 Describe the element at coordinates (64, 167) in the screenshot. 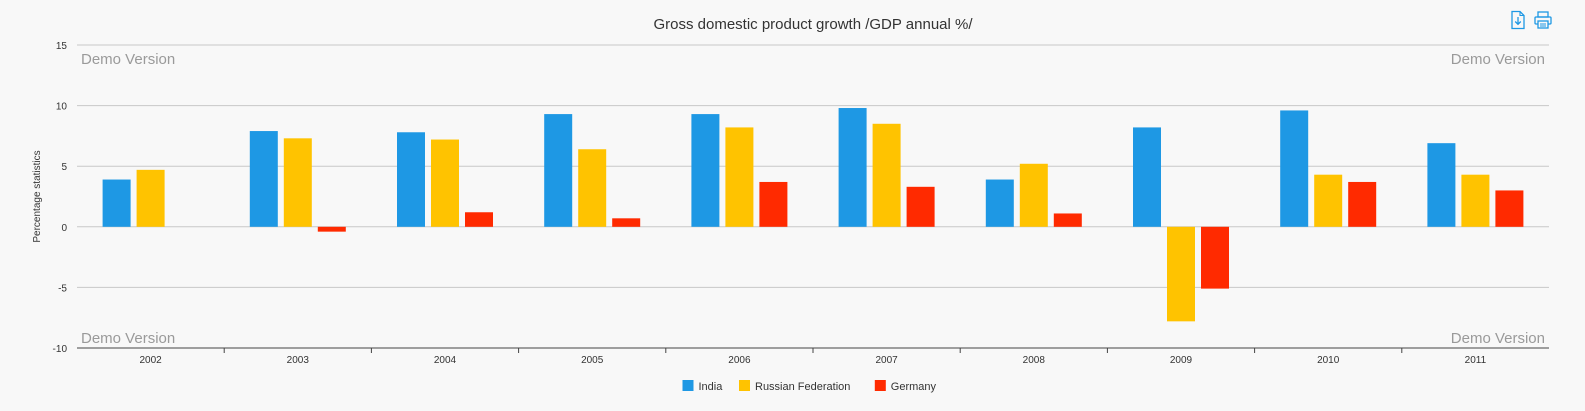

I see `y-tick-label: 5` at that location.